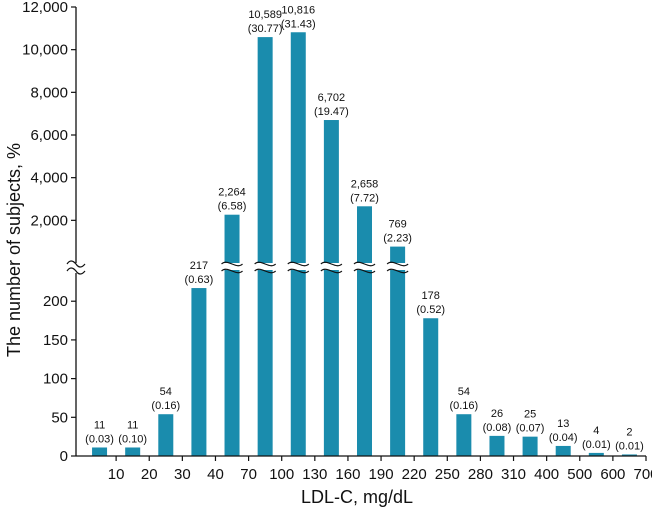 The image size is (652, 515). Describe the element at coordinates (76, 271) in the screenshot. I see `y-axis-break-bottom` at that location.